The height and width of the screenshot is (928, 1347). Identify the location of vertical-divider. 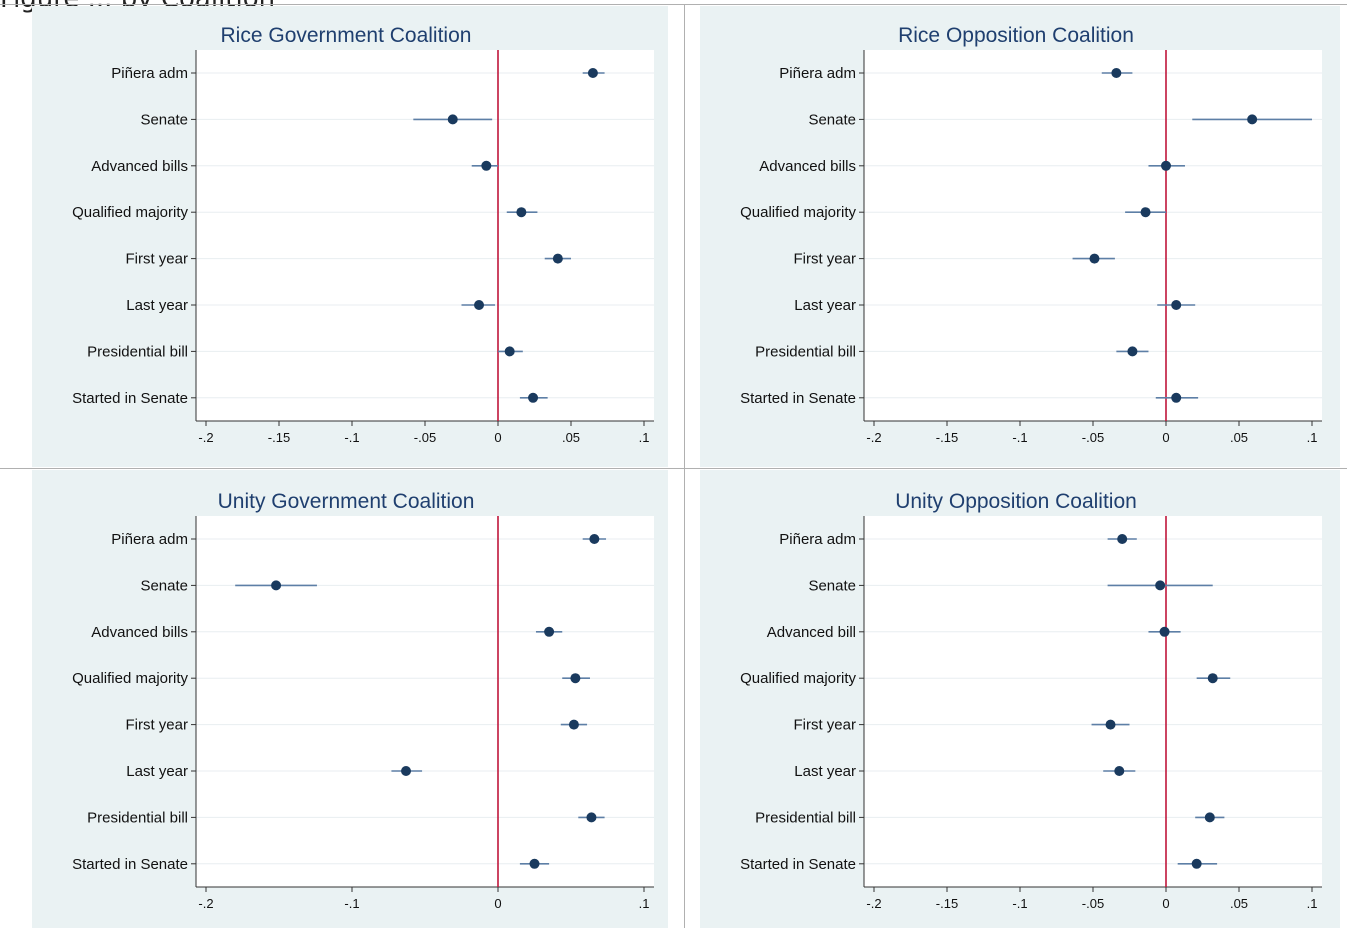
(684, 466).